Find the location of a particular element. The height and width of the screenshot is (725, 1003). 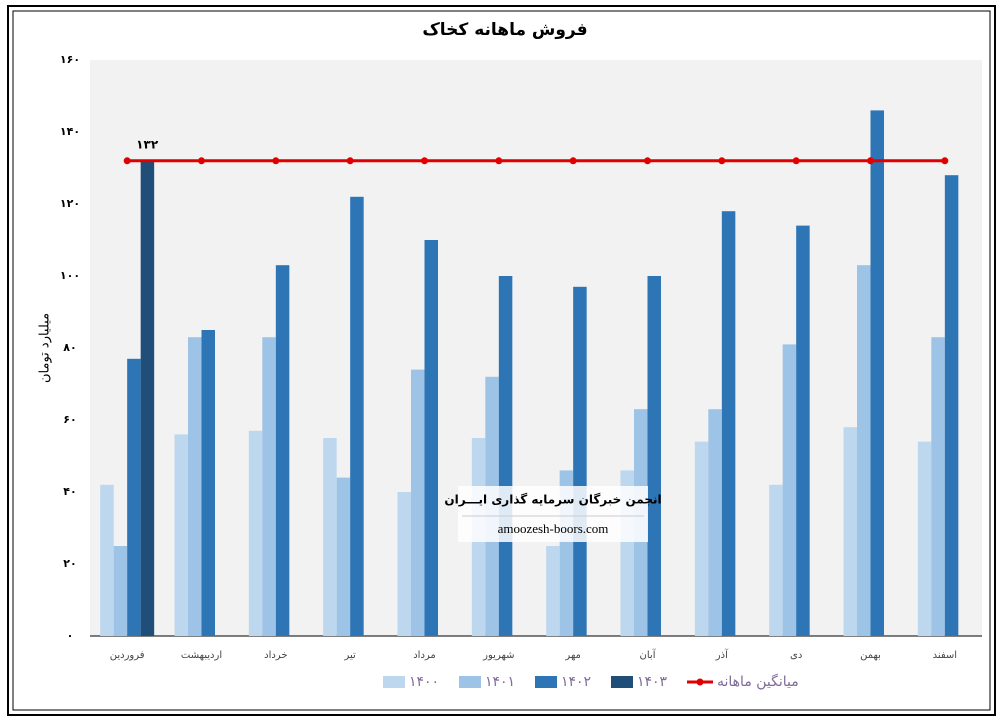

y-tick-label: ۲۰ is located at coordinates (69, 563).